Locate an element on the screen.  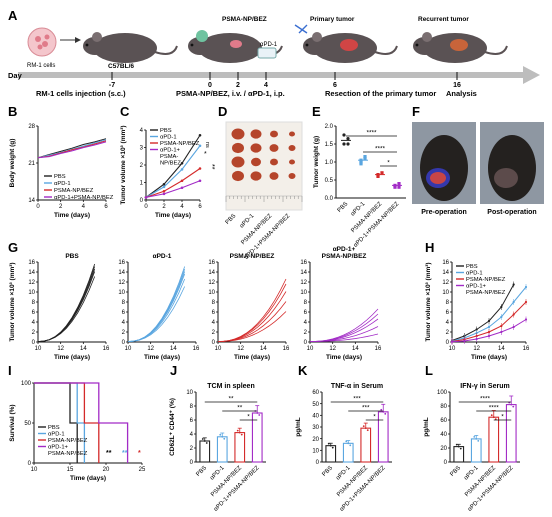
panel-g-0-ytick: 10 is located at coordinates (31, 293).